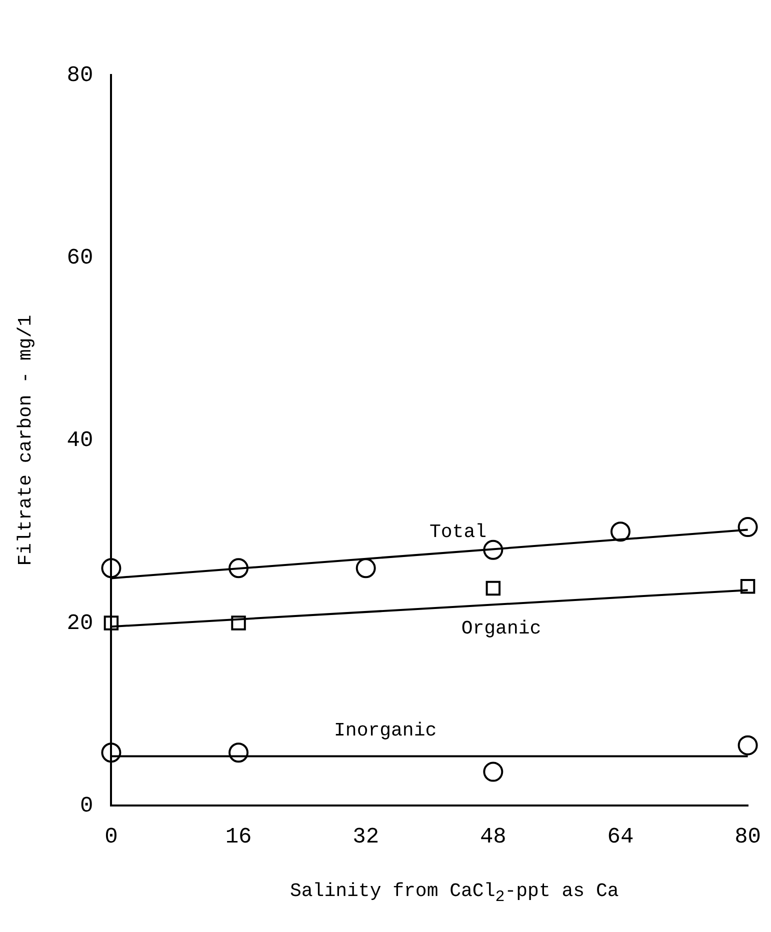 Image resolution: width=771 pixels, height=932 pixels. I want to click on series-label: Total, so click(458, 532).